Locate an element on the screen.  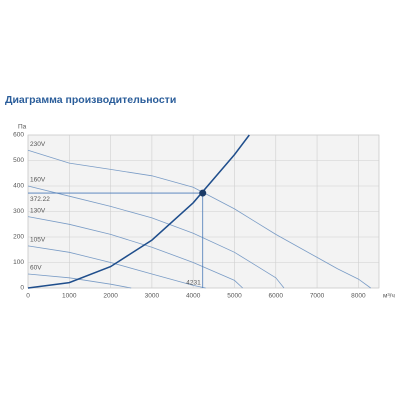
x-tick-label: 5000 is located at coordinates (234, 296).